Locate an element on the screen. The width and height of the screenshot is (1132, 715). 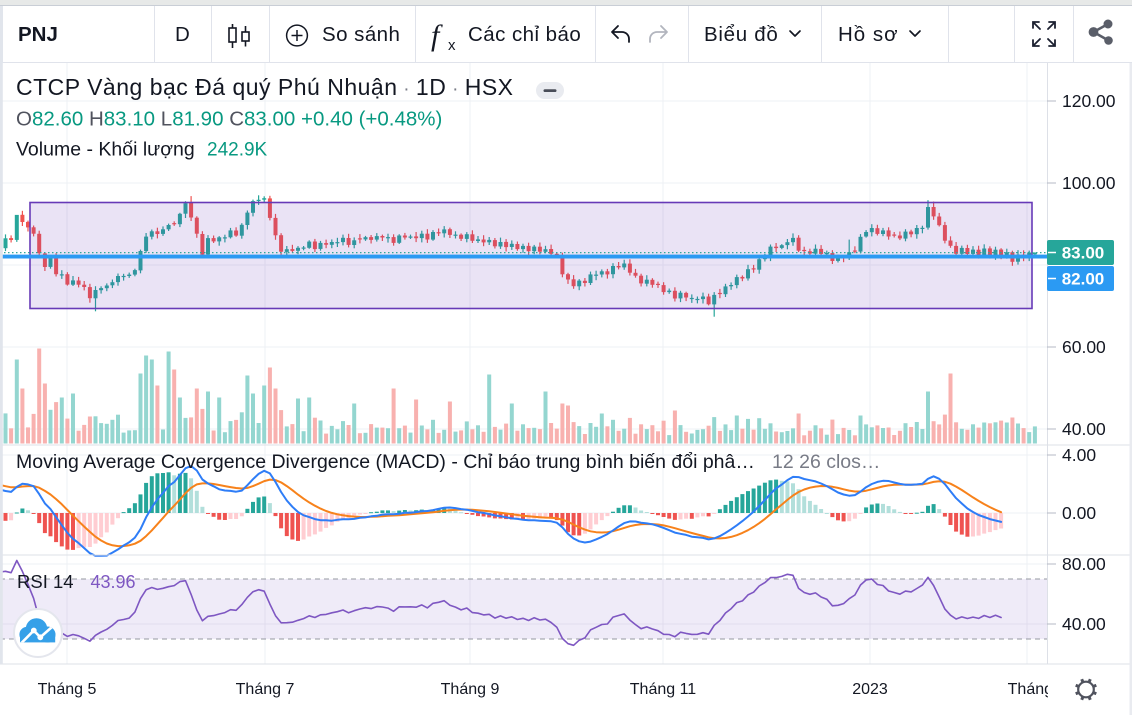
svg-text: Tháng 11 is located at coordinates (663, 689).